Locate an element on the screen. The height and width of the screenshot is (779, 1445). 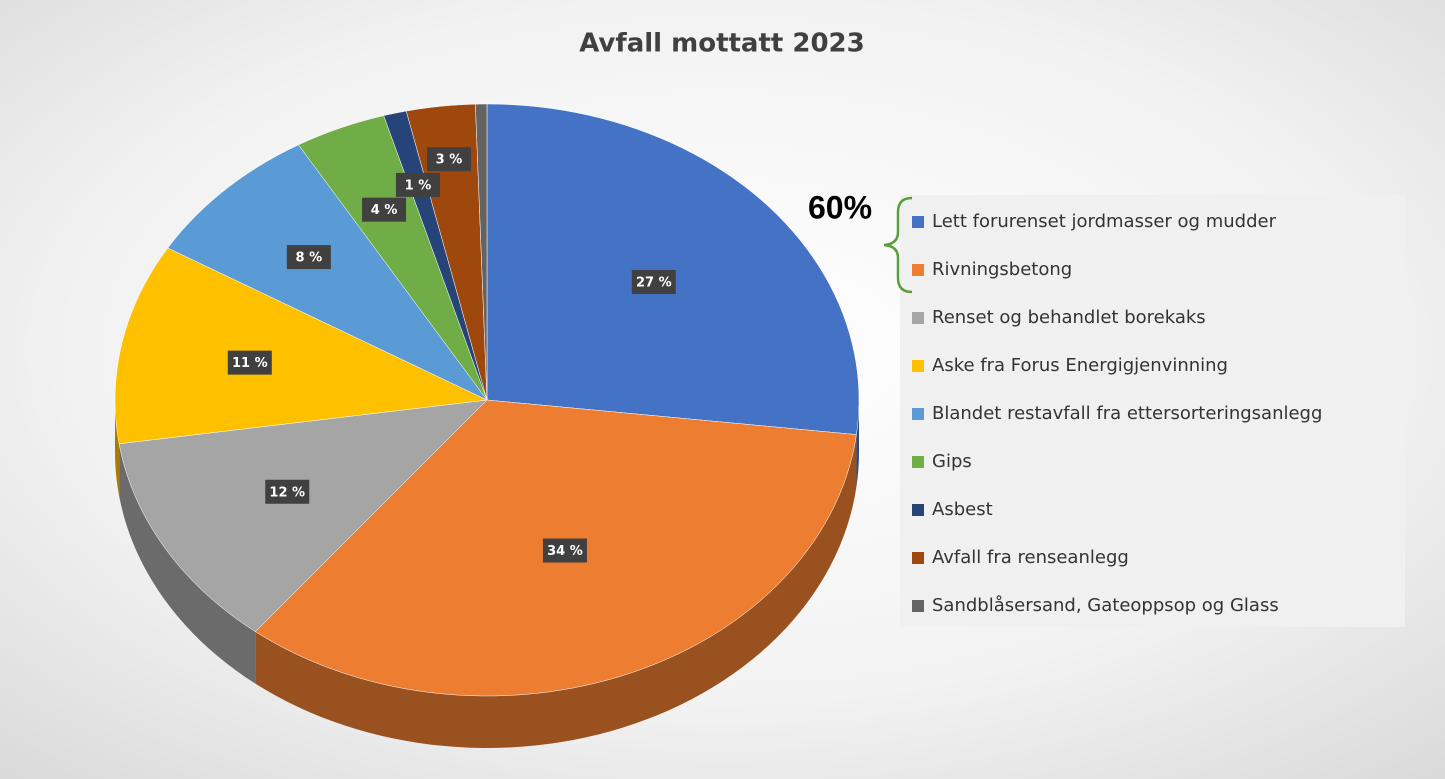
data-label: 11 % is located at coordinates (250, 363).